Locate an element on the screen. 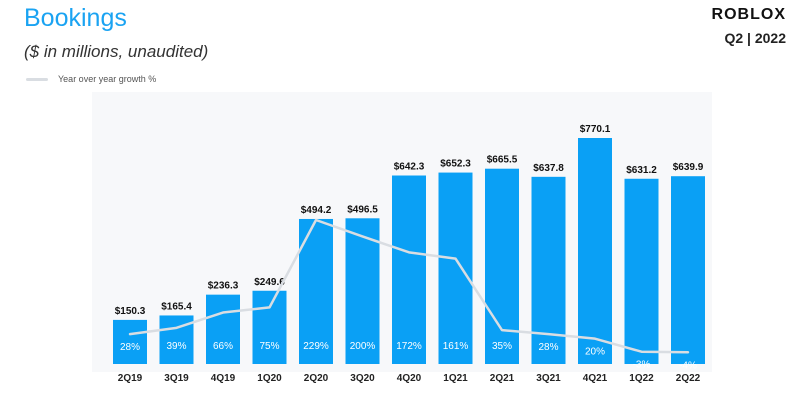 Image resolution: width=800 pixels, height=400 pixels. legend-line-swatch is located at coordinates (37, 79).